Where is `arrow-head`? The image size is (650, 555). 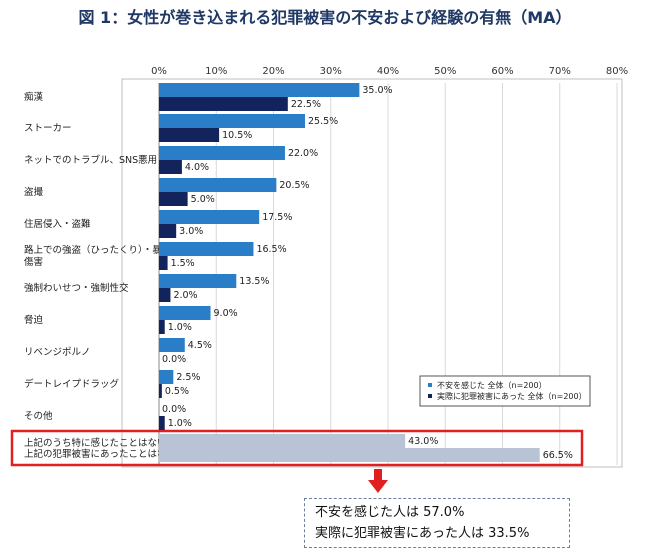 arrow-head is located at coordinates (378, 486).